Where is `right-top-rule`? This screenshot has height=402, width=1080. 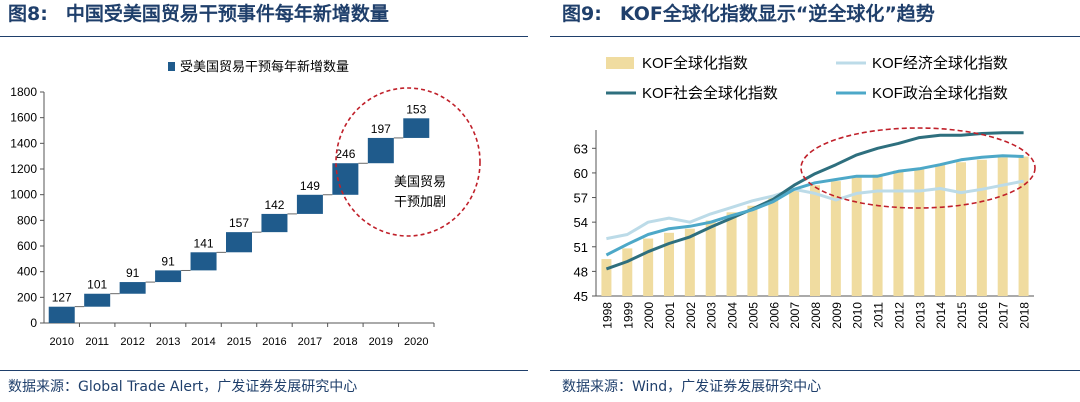
right-top-rule is located at coordinates (815, 36).